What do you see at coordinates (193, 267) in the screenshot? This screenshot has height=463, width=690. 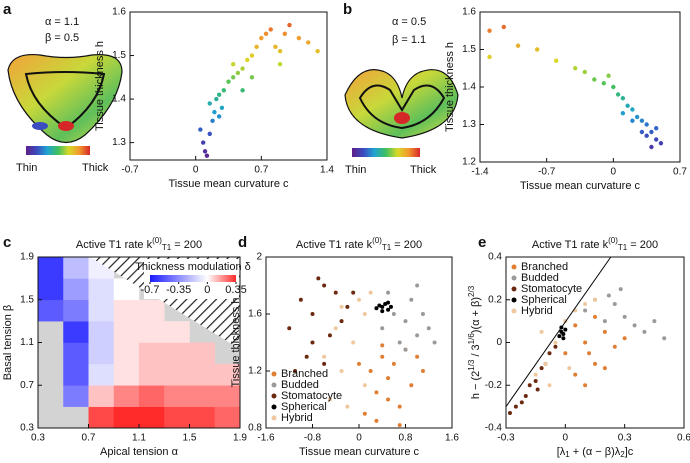 I see `colorbar-title: Thickness modulation δ` at bounding box center [193, 267].